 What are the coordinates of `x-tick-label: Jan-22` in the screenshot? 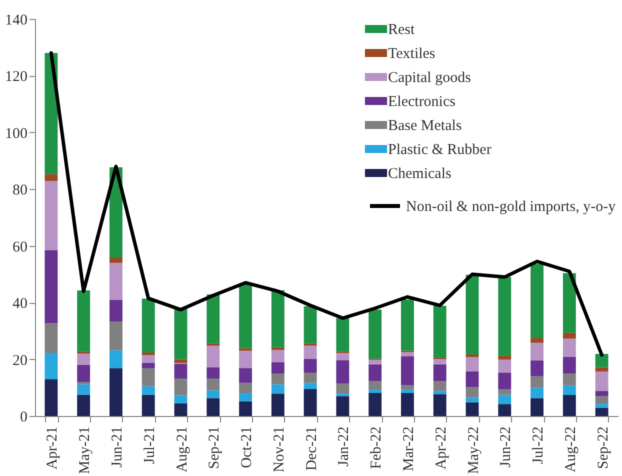 It's located at (344, 446).